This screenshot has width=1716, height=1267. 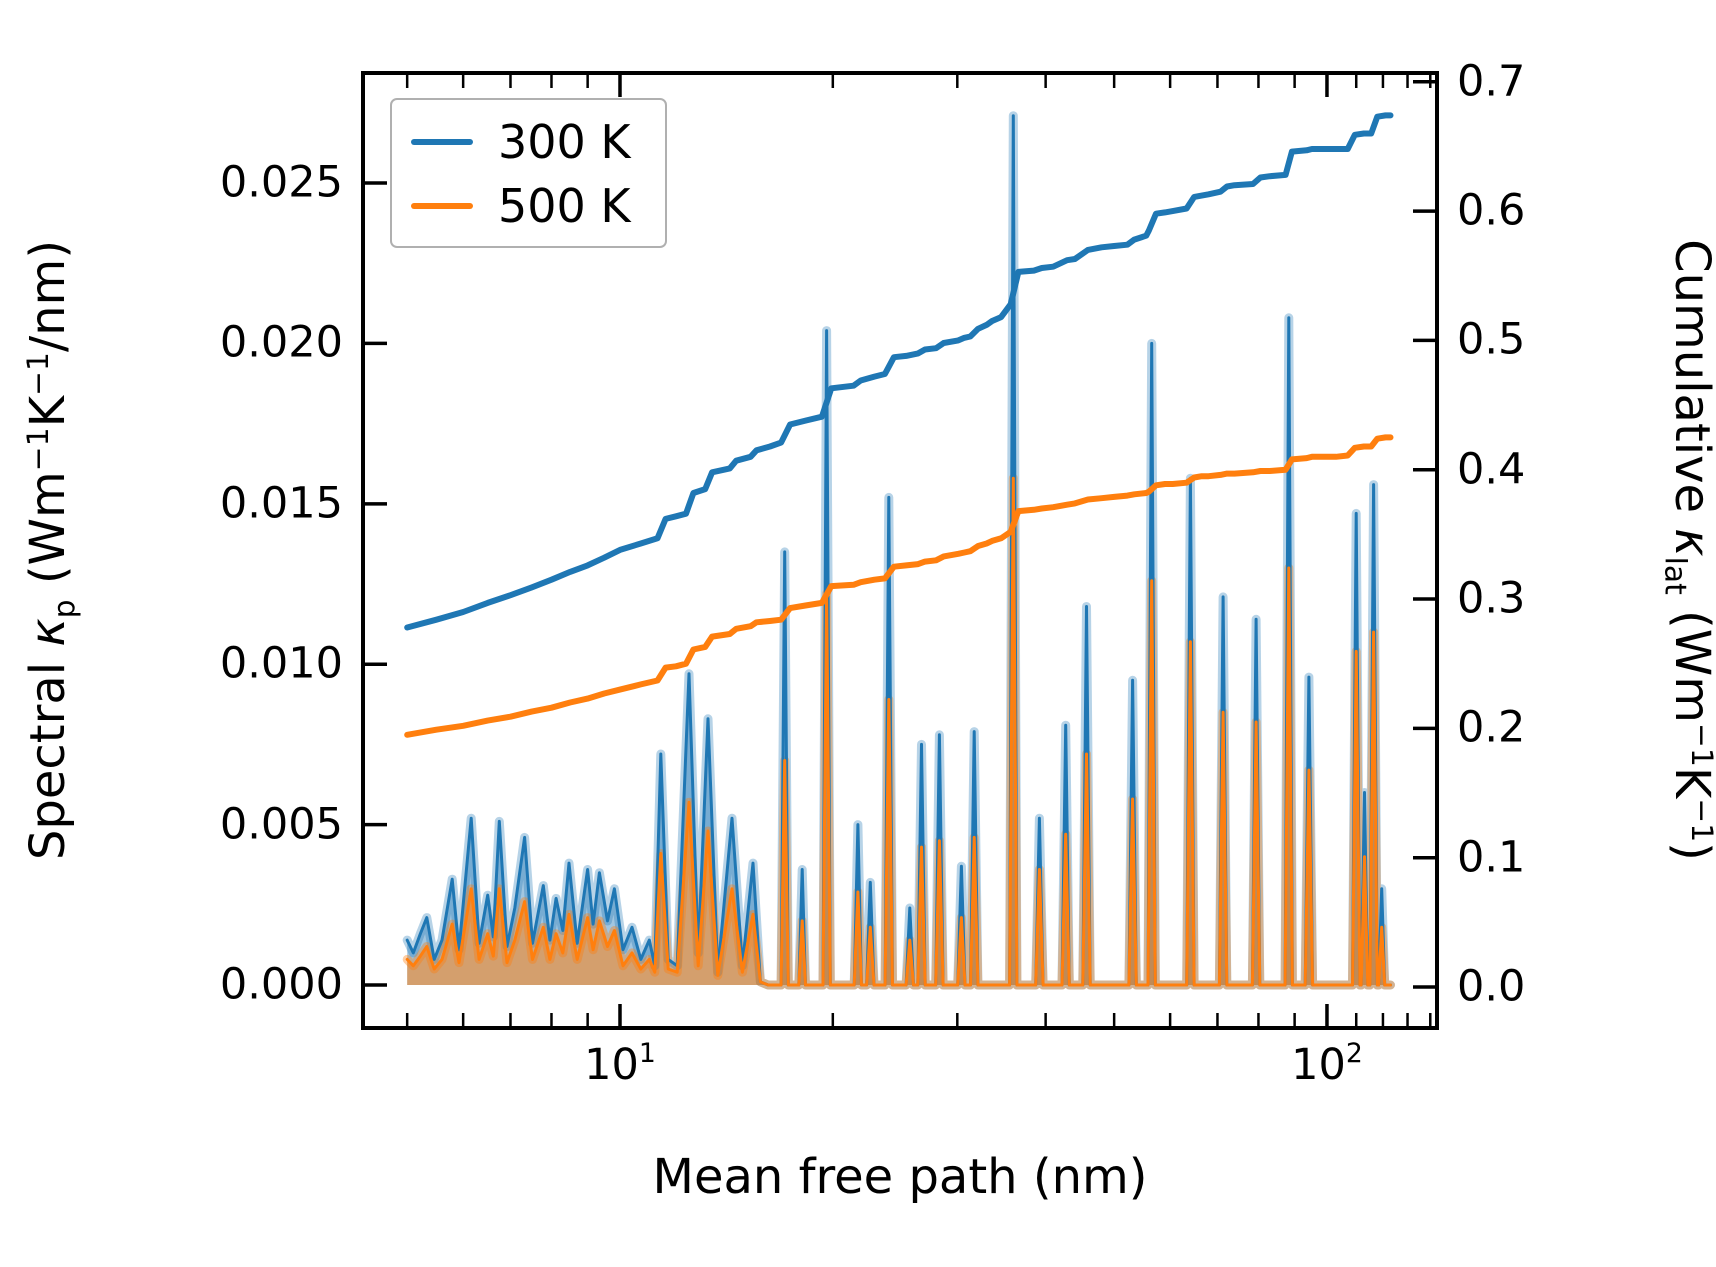 What do you see at coordinates (281, 663) in the screenshot?
I see `y-left-tick-label: 0.010` at bounding box center [281, 663].